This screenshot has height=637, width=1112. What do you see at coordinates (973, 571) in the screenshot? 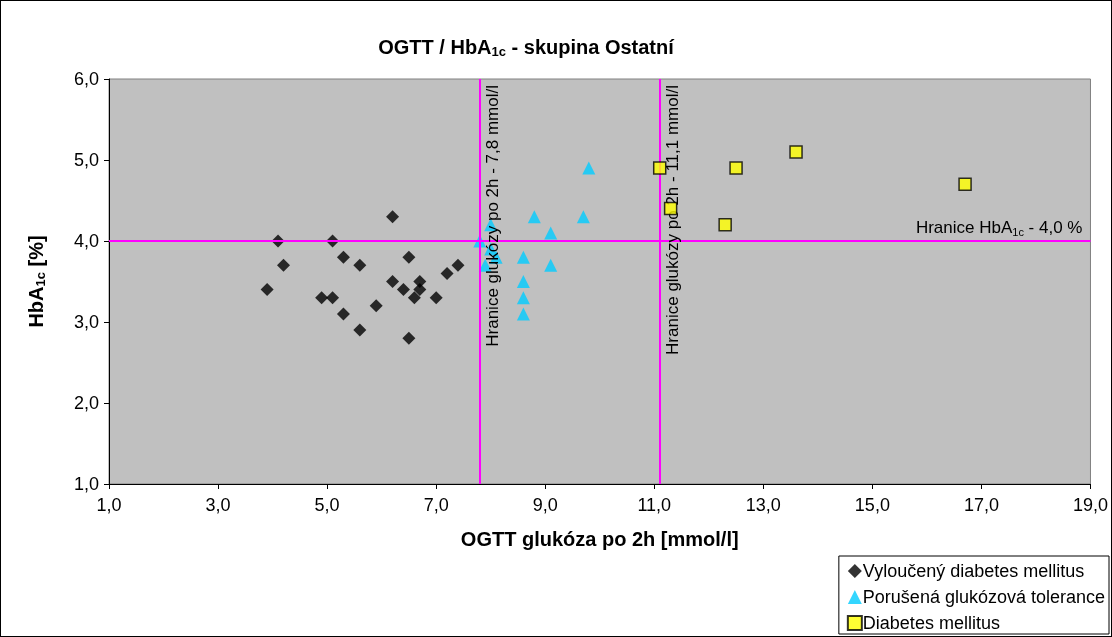
I see `legend-label: Vyloučený diabetes mellitus` at bounding box center [973, 571].